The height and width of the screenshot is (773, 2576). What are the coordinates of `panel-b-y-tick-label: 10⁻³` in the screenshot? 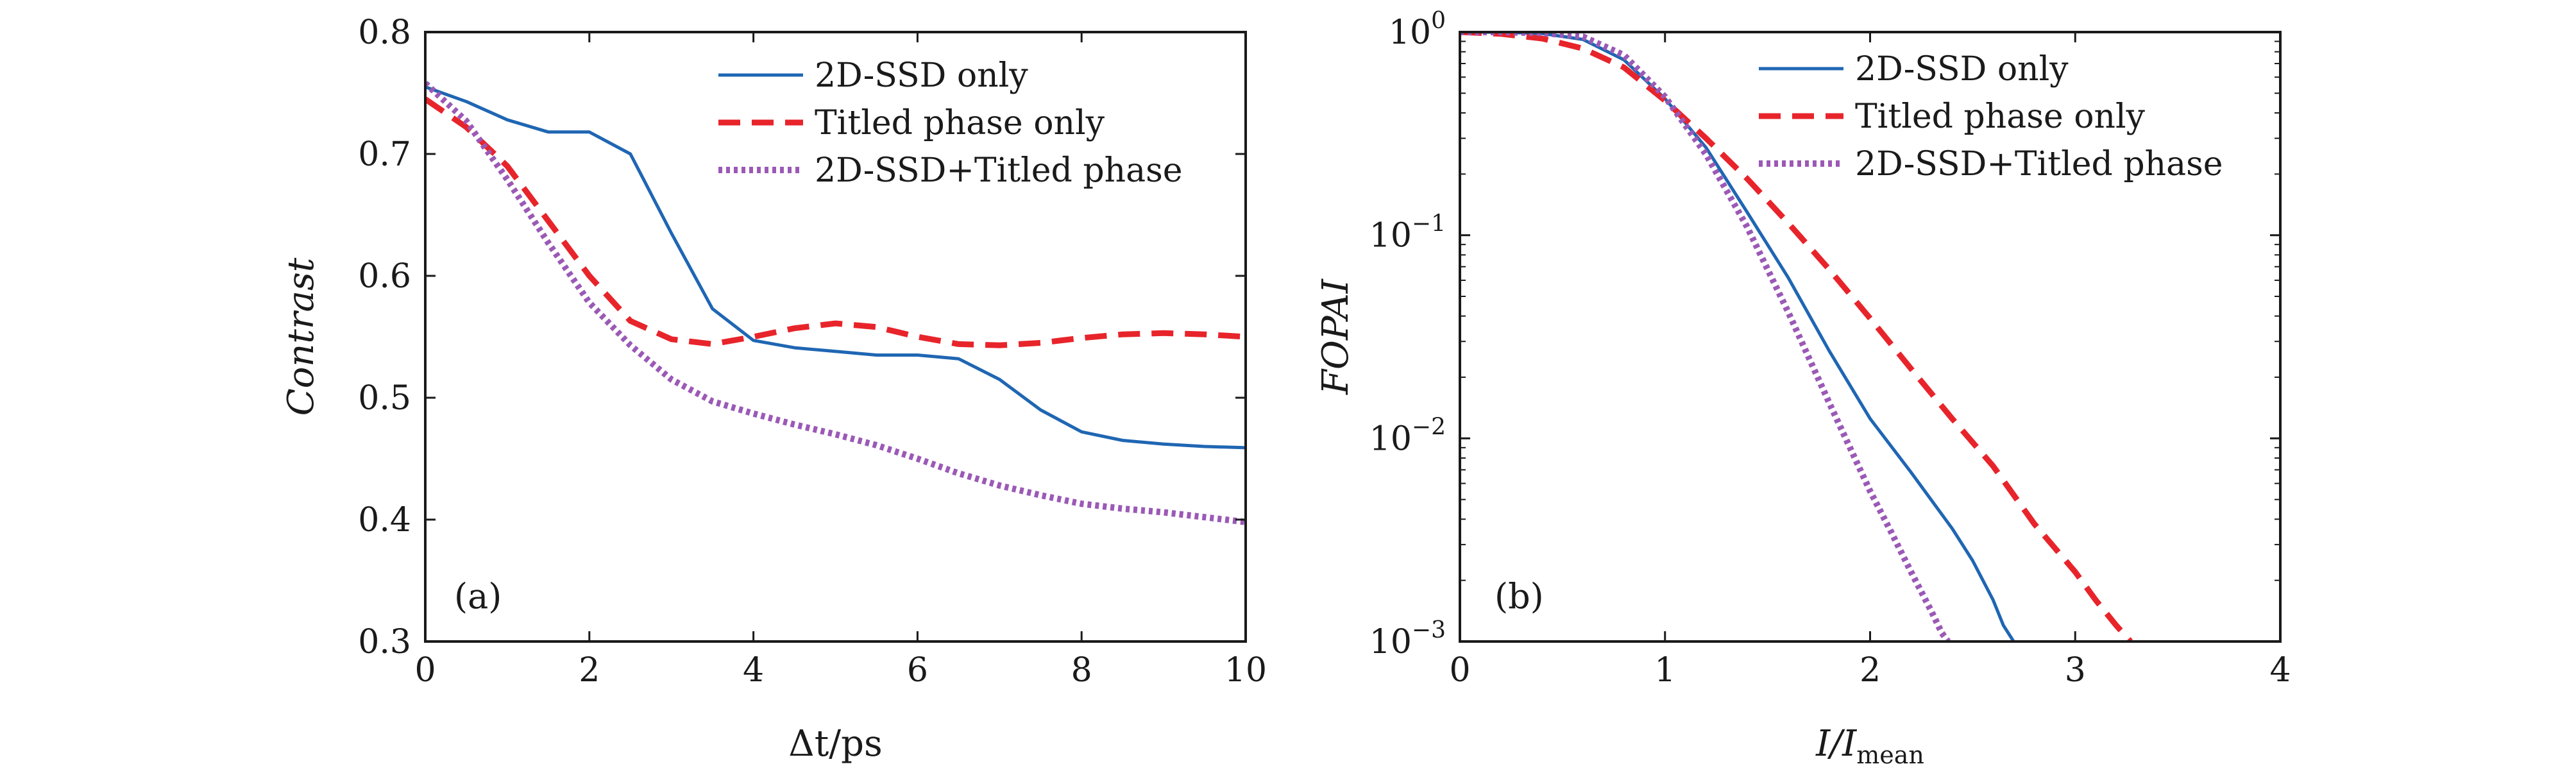 It's located at (1407, 639).